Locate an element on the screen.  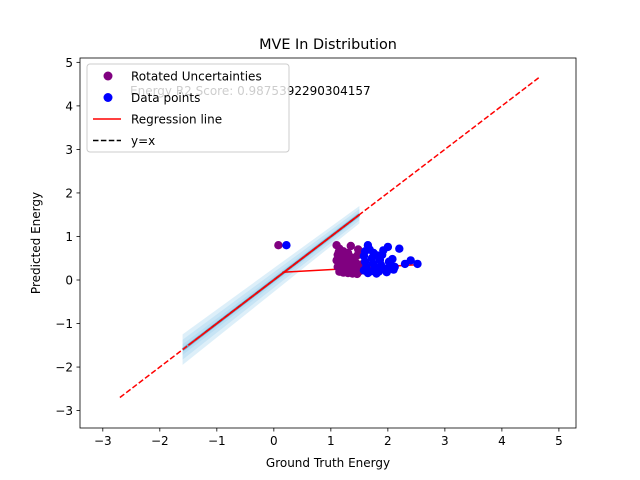
y-tick-label: 1 is located at coordinates (69, 237).